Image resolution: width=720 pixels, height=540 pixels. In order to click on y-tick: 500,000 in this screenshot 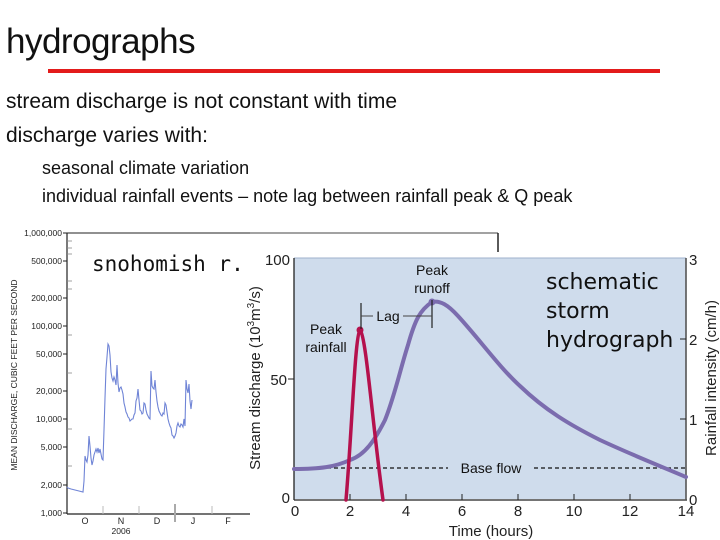, I will do `click(46, 261)`.